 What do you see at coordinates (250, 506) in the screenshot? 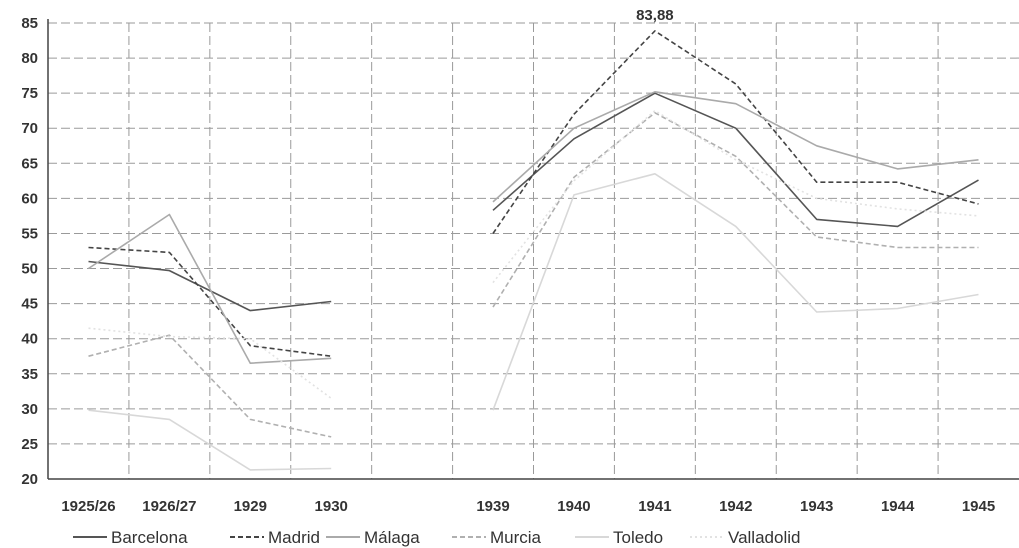
I see `x-tick-label: 1929` at bounding box center [250, 506].